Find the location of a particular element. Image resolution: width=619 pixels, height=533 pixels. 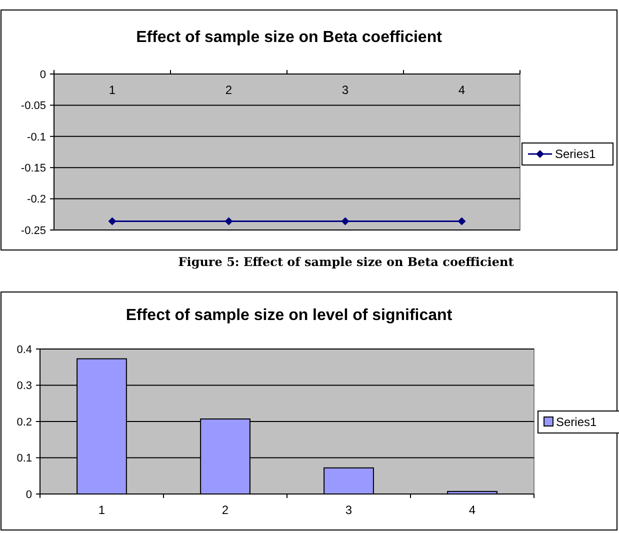

y-tick-label: 0.4 is located at coordinates (24, 350).